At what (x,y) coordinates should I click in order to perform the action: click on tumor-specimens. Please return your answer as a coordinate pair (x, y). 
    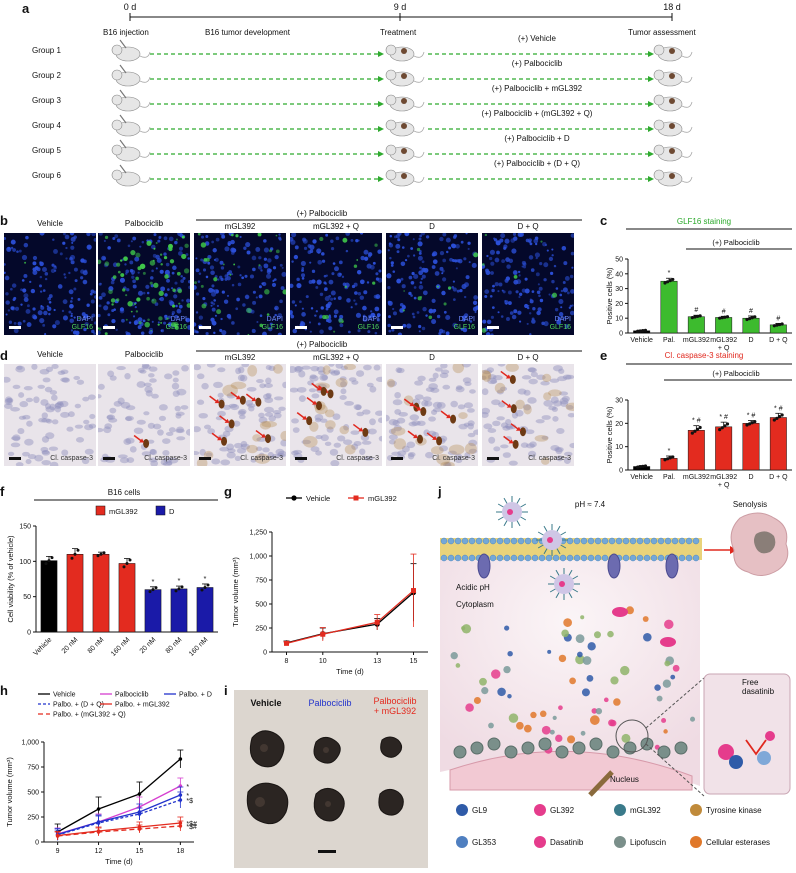
    Looking at the image, I should click on (325, 791).